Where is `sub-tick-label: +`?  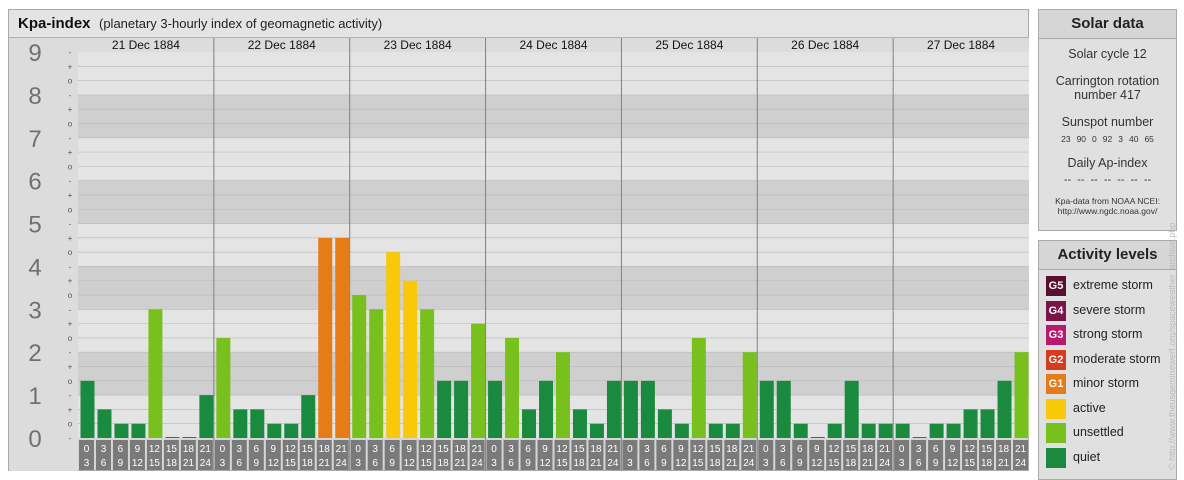
sub-tick-label: + is located at coordinates (70, 66).